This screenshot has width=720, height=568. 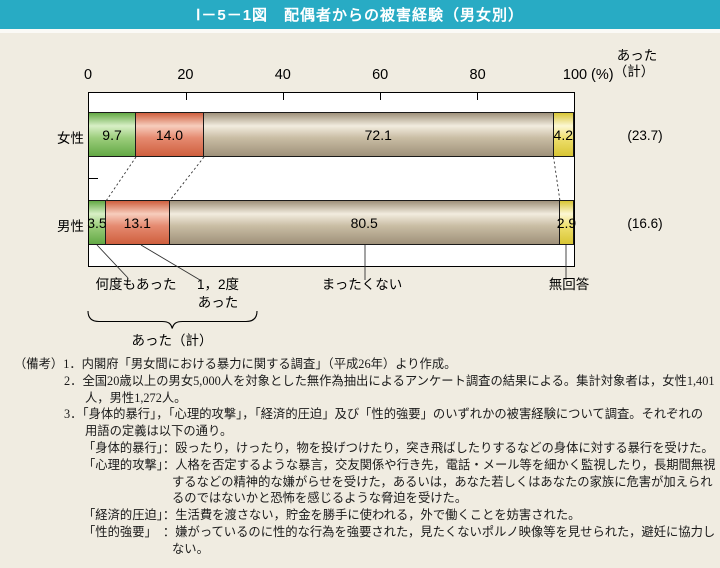 What do you see at coordinates (70, 138) in the screenshot?
I see `row-label-women: 女性` at bounding box center [70, 138].